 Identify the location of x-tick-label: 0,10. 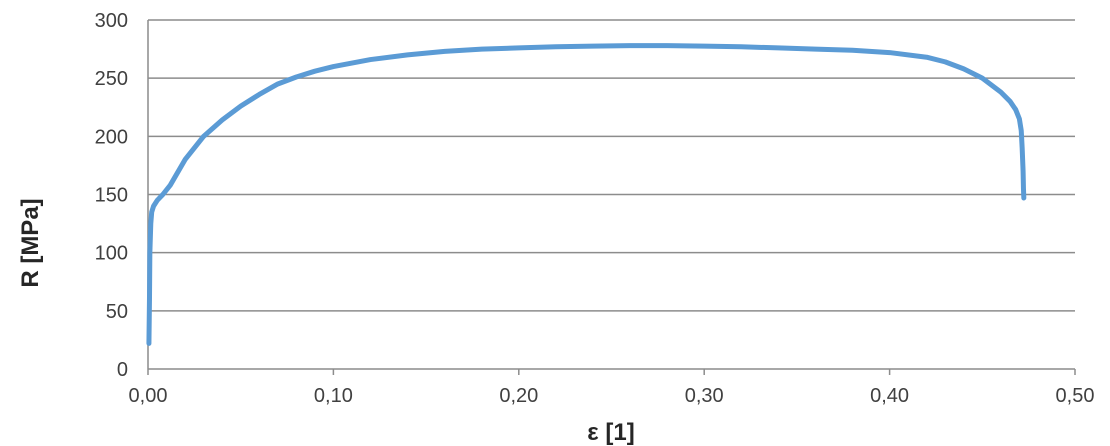
(333, 396).